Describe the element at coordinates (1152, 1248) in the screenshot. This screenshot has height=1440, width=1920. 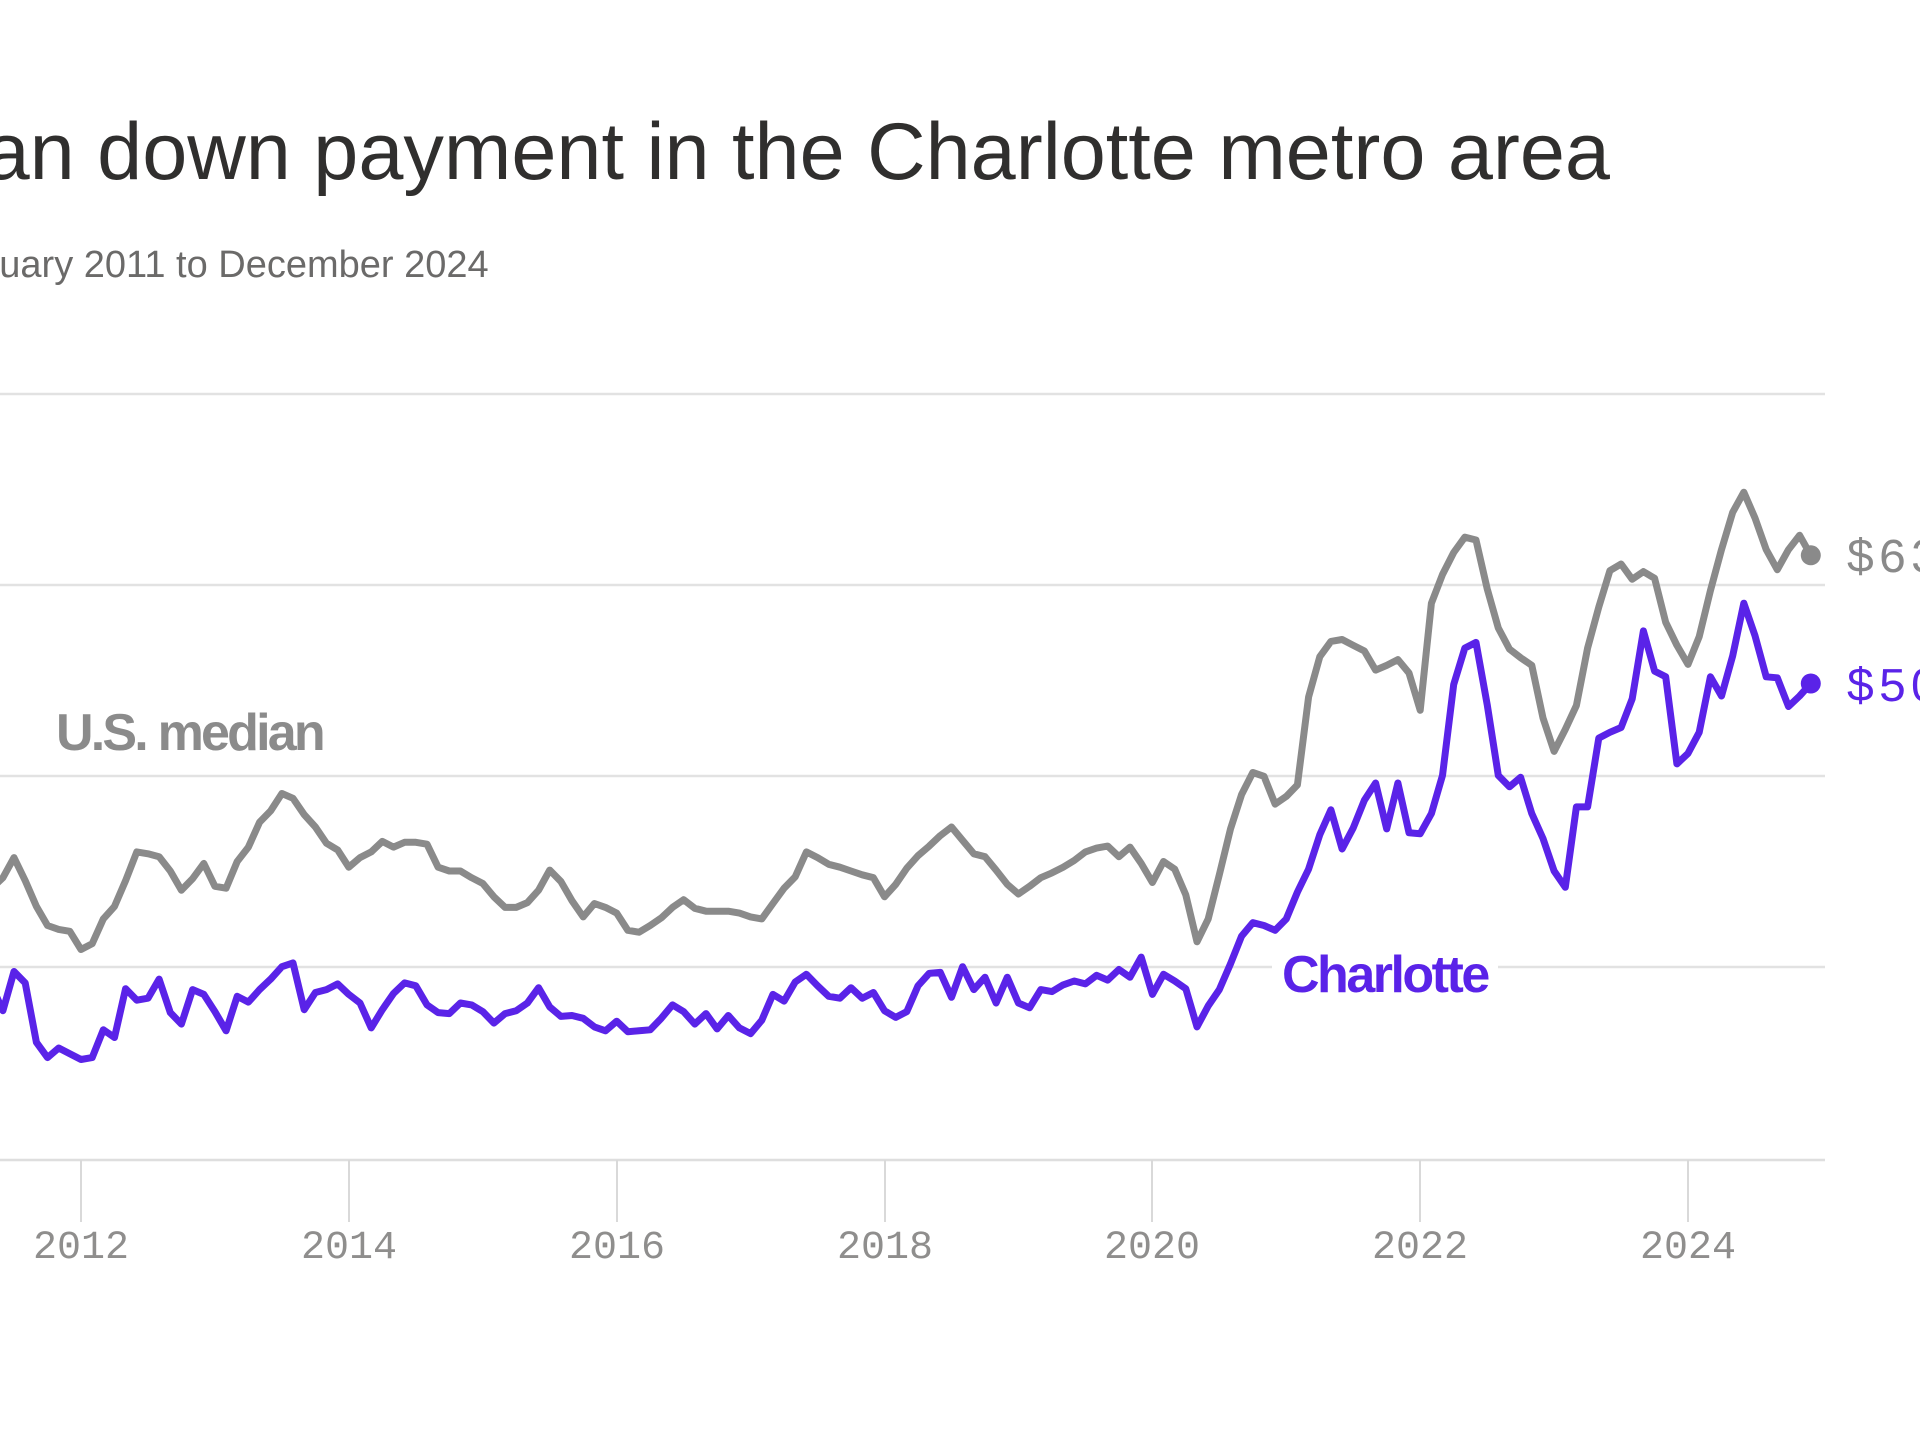
I see `svg-text: 2020` at that location.